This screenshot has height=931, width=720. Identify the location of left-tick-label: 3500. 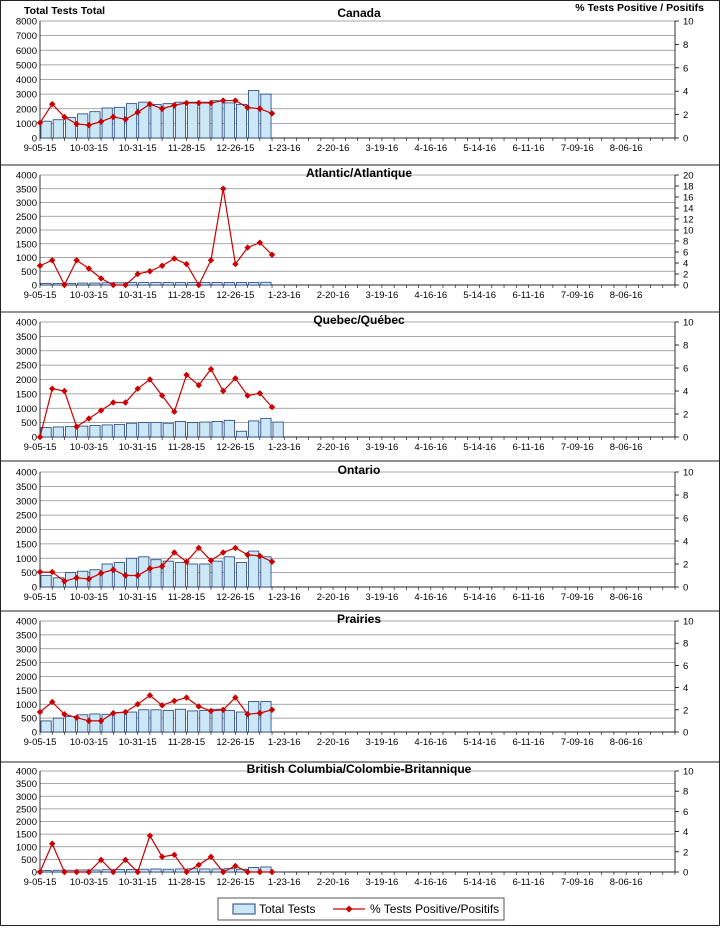
(26, 784).